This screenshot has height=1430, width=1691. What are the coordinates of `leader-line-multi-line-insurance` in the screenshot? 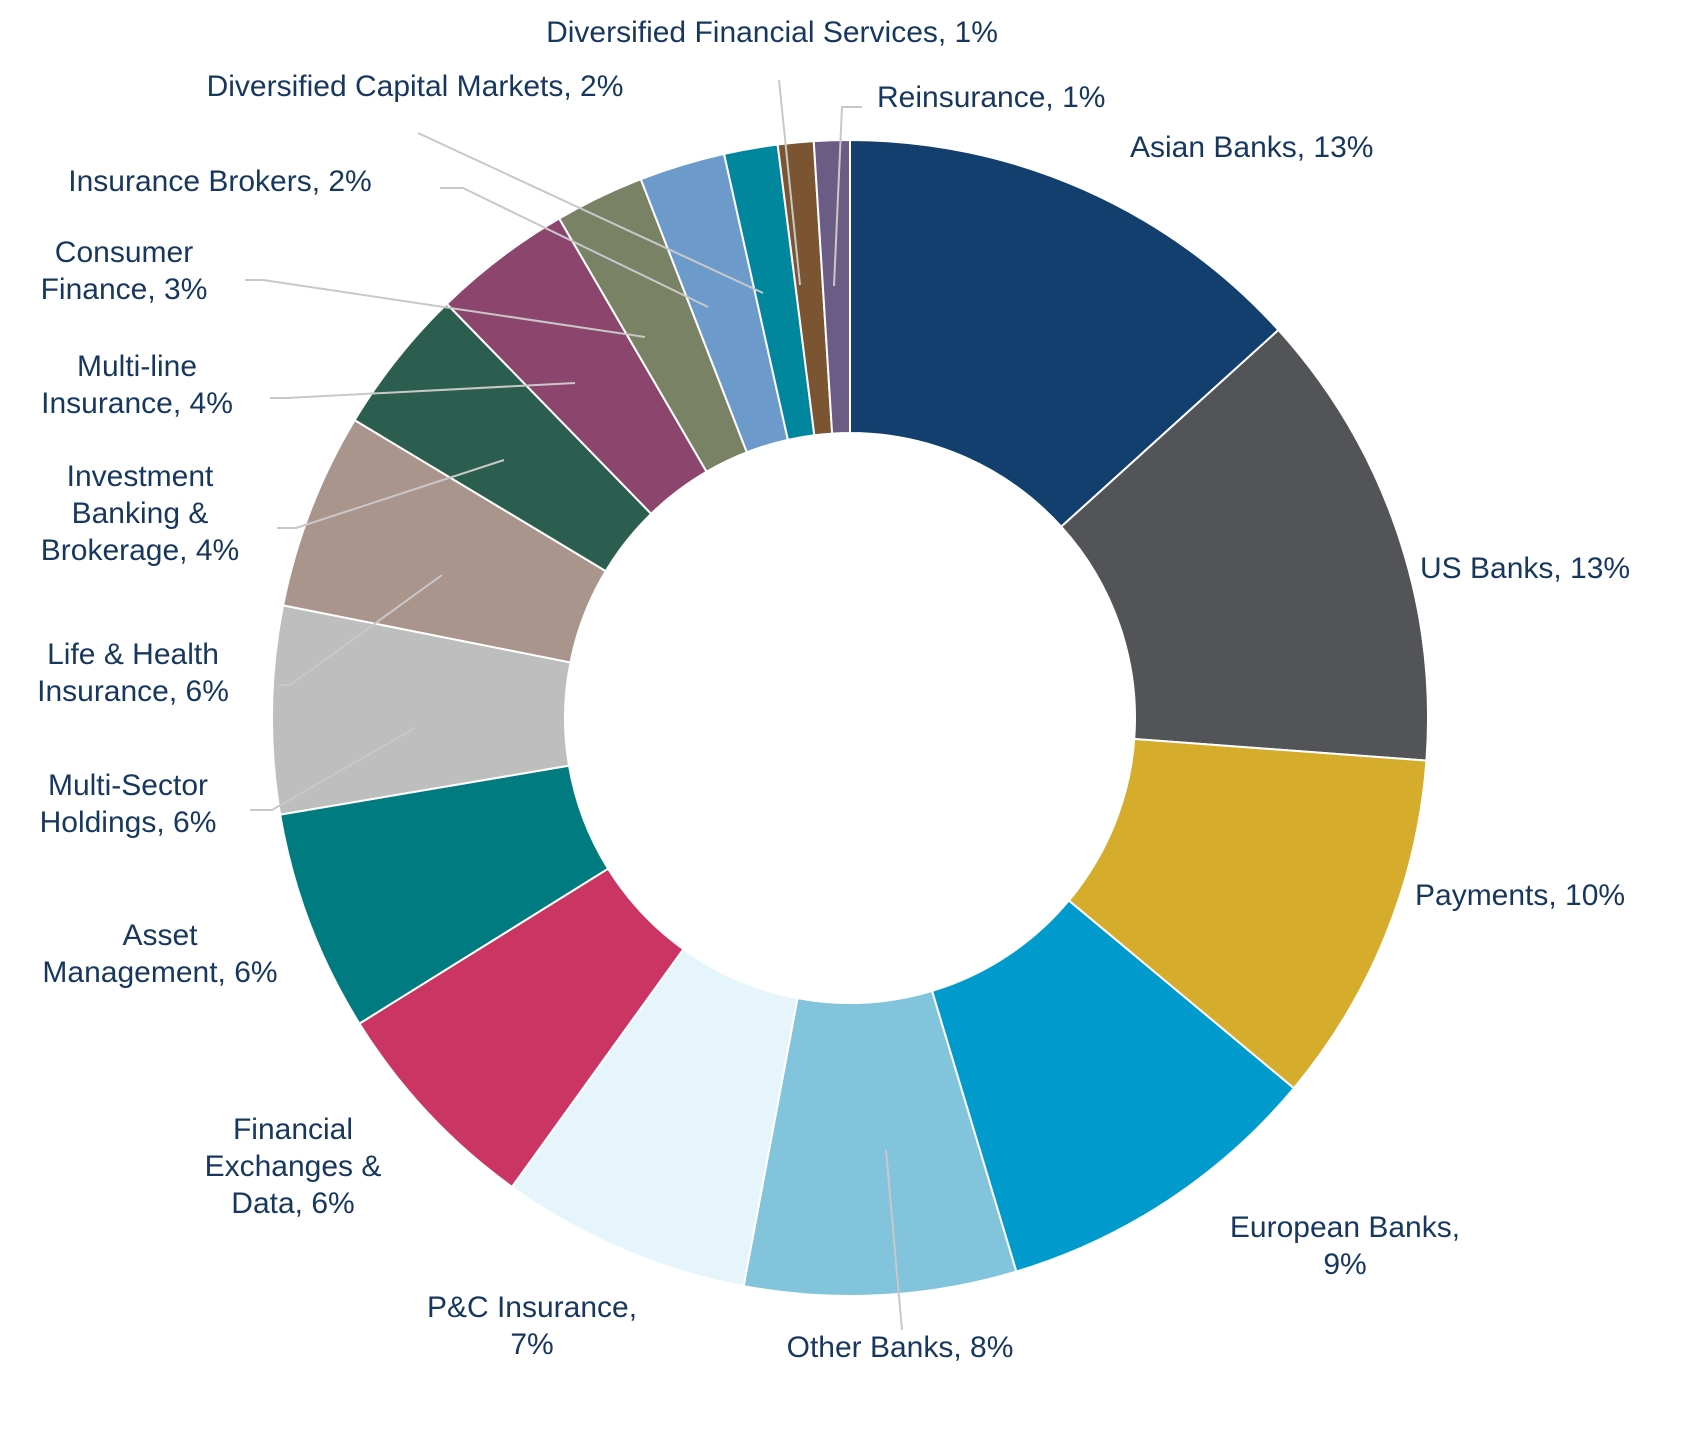 It's located at (423, 390).